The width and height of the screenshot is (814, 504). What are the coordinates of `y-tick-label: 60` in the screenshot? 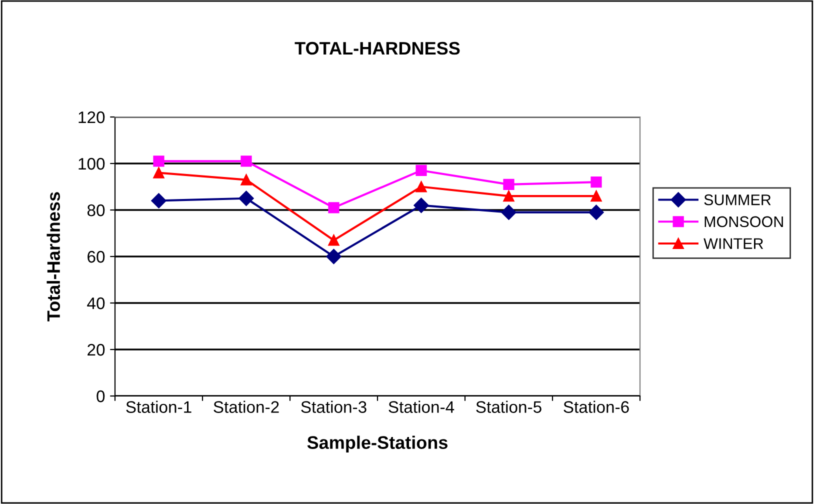 It's located at (96, 256).